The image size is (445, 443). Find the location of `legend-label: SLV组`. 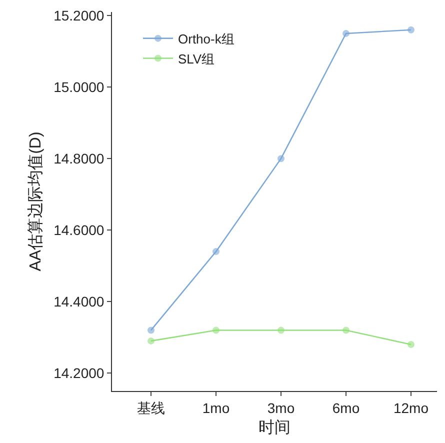

legend-label: SLV组 is located at coordinates (196, 58).